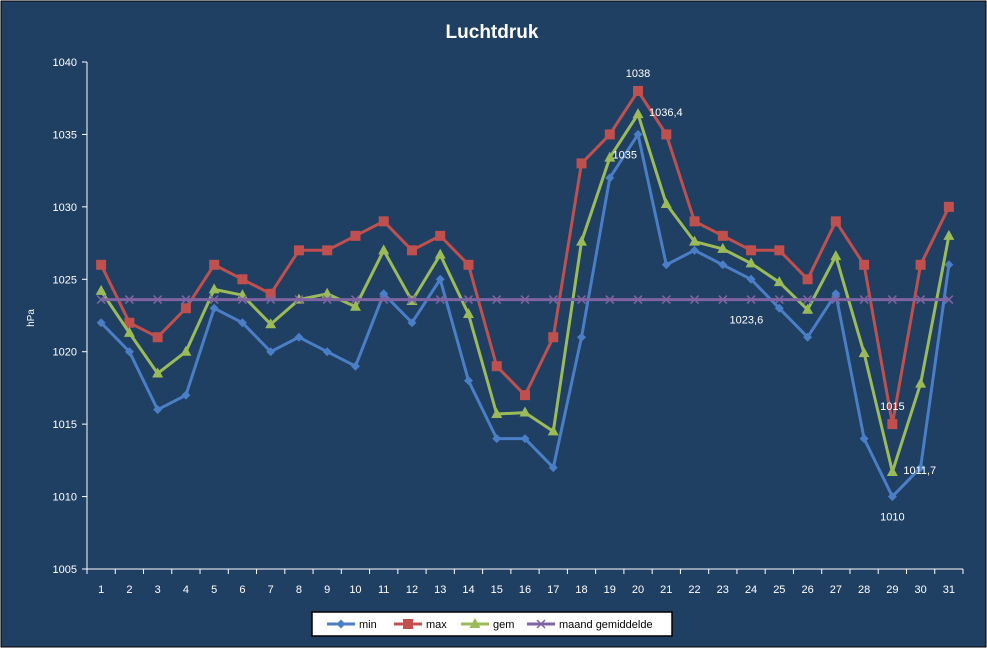  I want to click on legend: min max gem maand gemiddelde, so click(492, 624).